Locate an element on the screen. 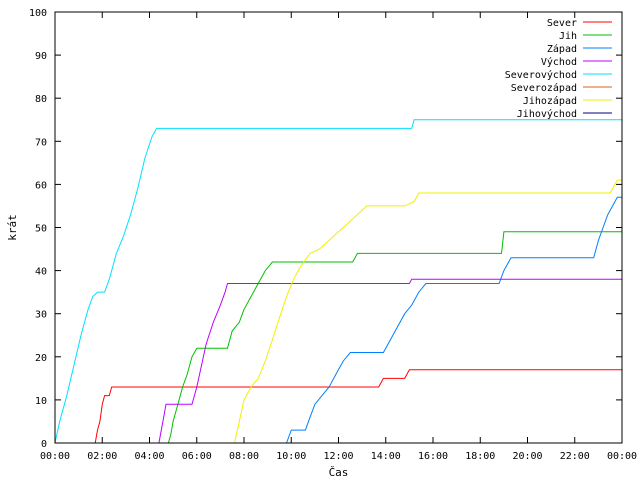 The width and height of the screenshot is (640, 480). y-tick-label: 40 is located at coordinates (41, 272).